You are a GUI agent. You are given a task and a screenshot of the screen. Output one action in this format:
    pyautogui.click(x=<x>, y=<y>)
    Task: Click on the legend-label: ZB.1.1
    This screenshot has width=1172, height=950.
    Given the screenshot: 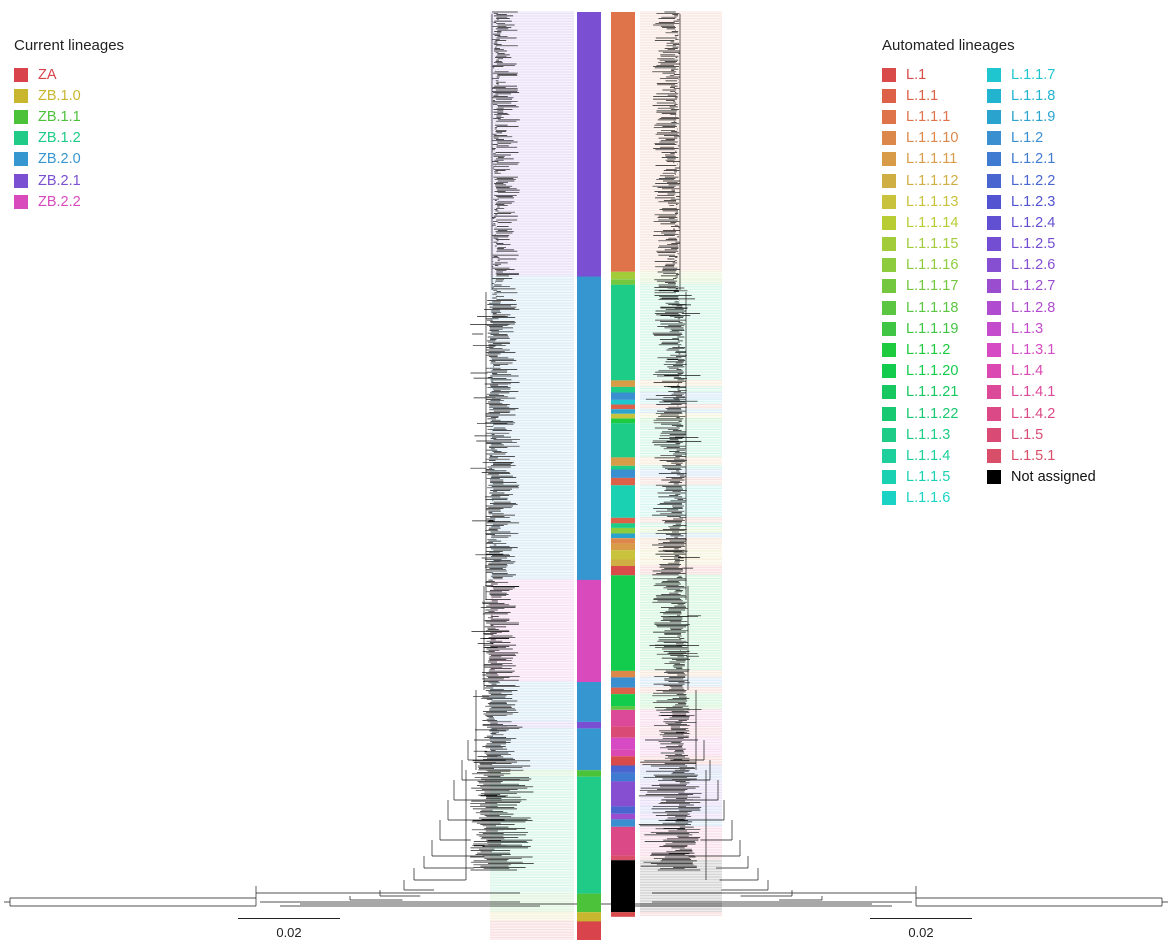 What is the action you would take?
    pyautogui.click(x=59, y=116)
    